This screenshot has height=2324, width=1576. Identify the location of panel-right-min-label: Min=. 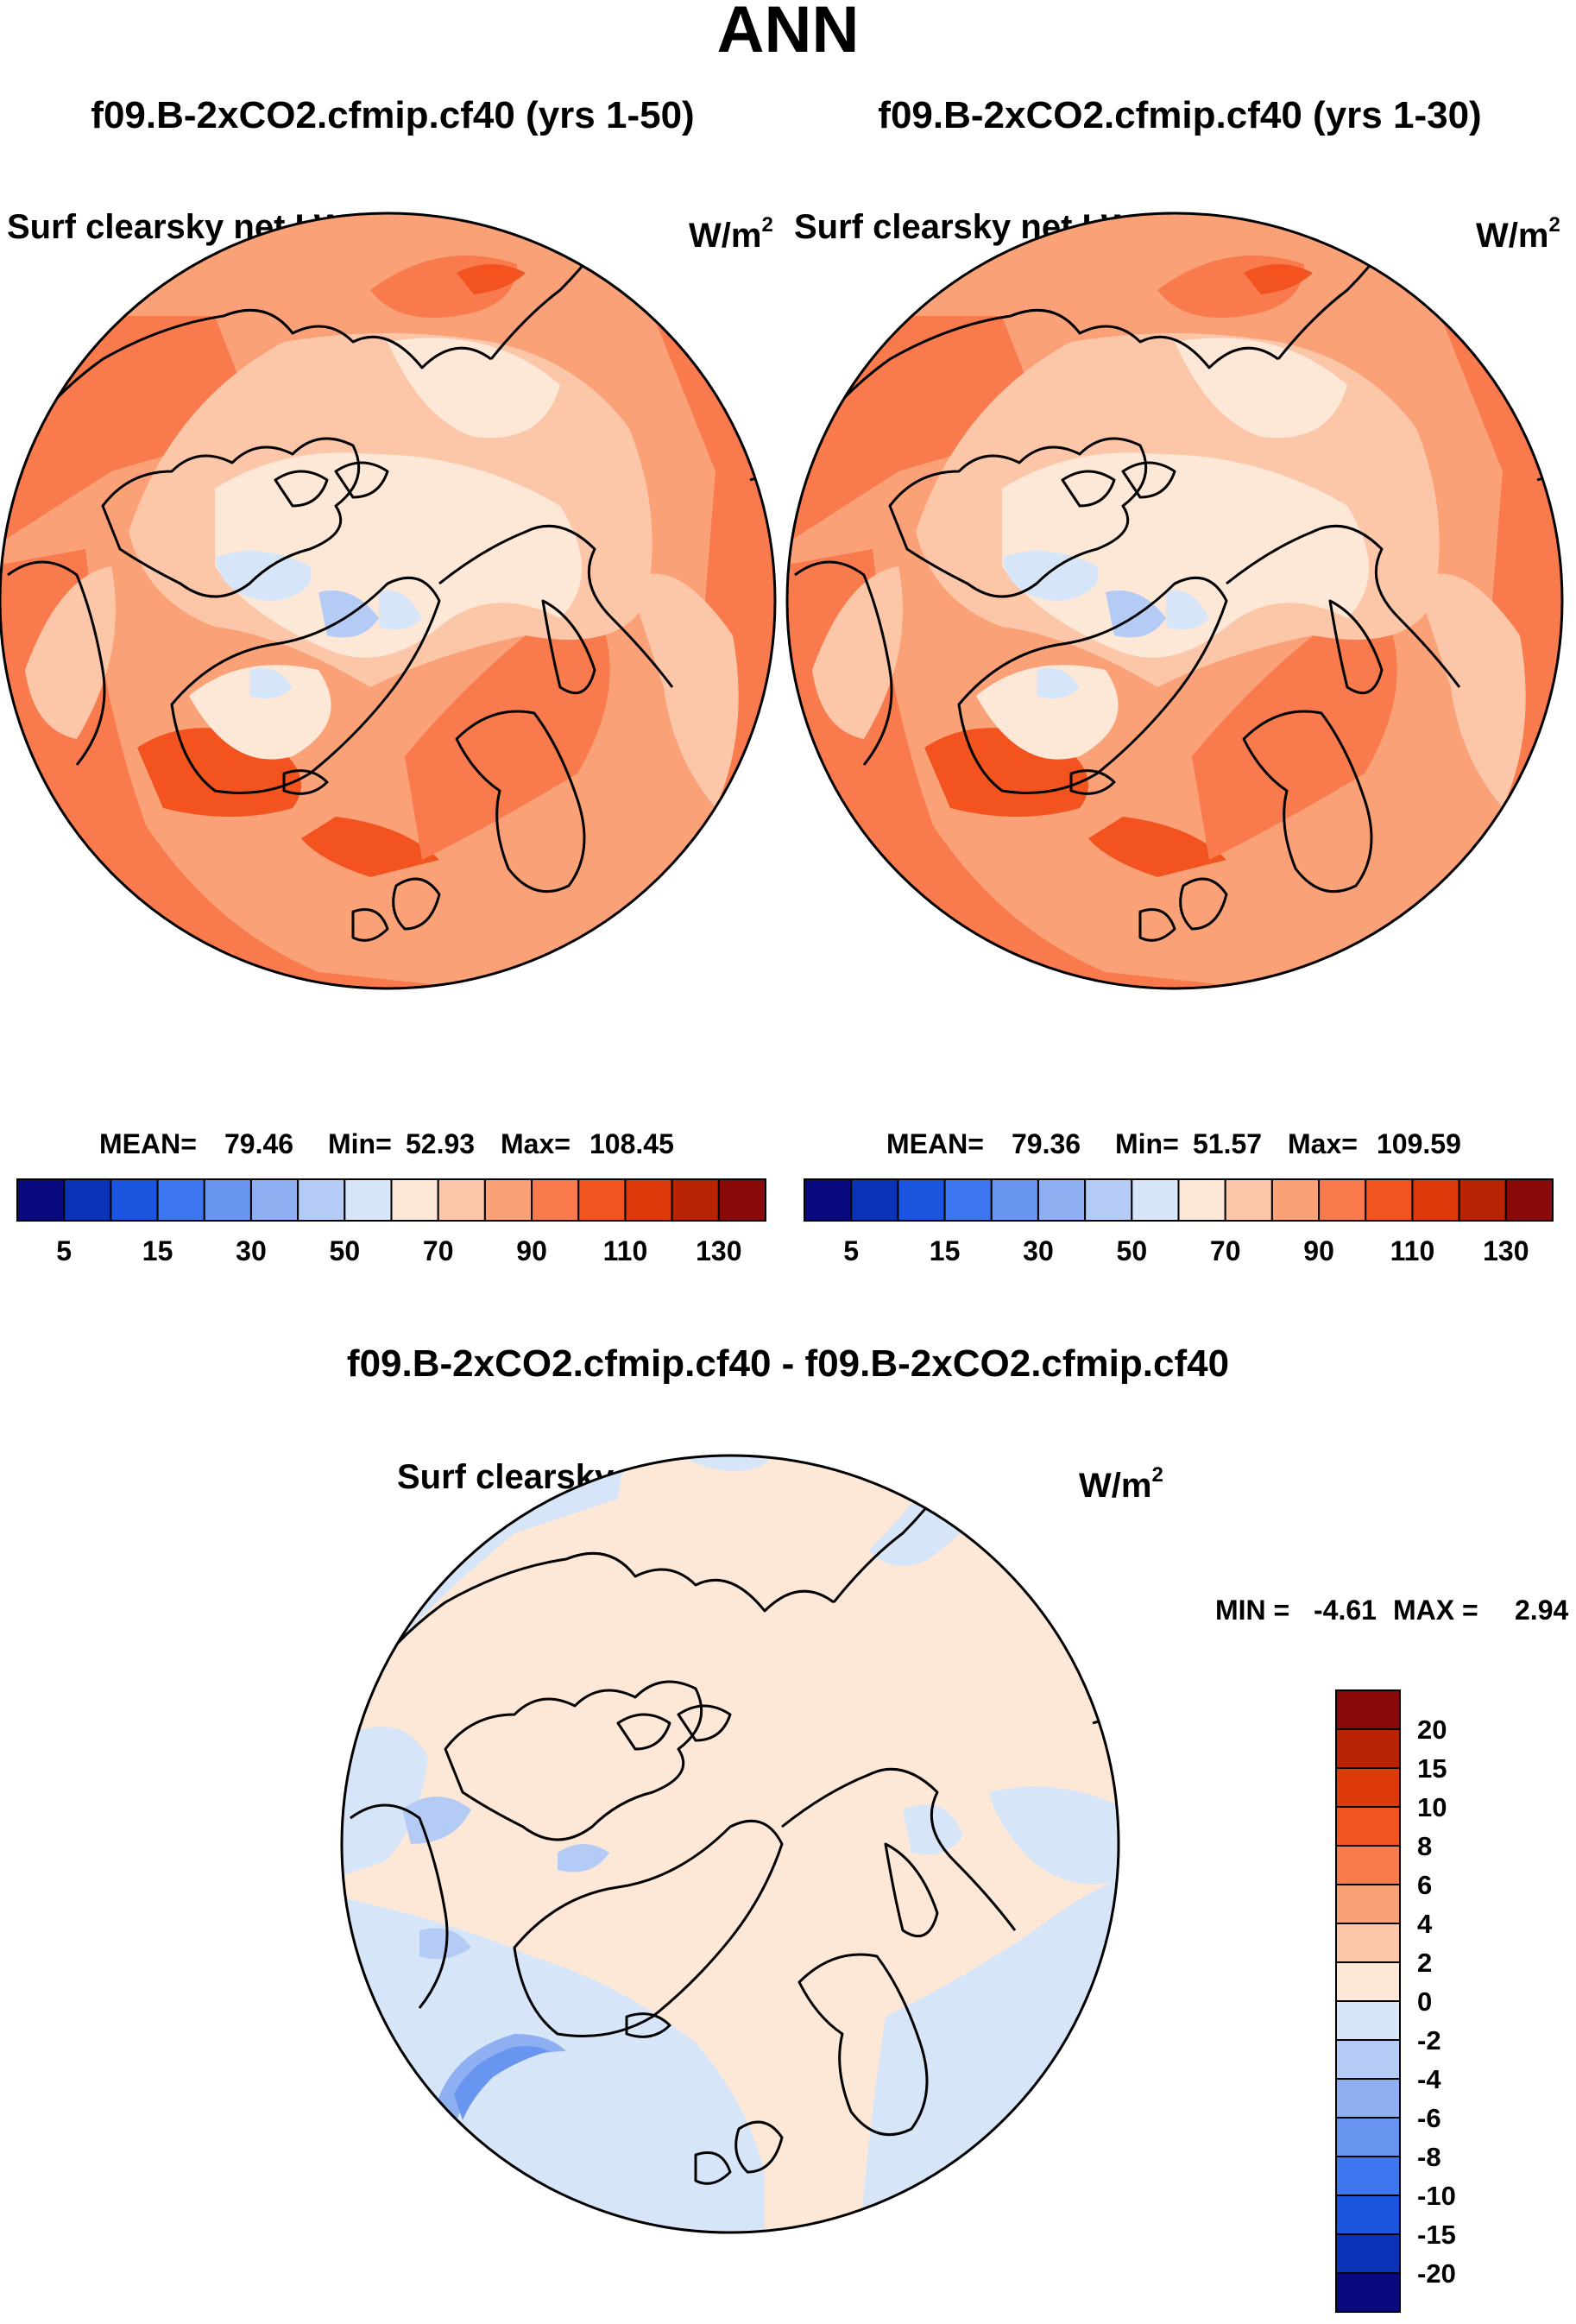
(1147, 1143).